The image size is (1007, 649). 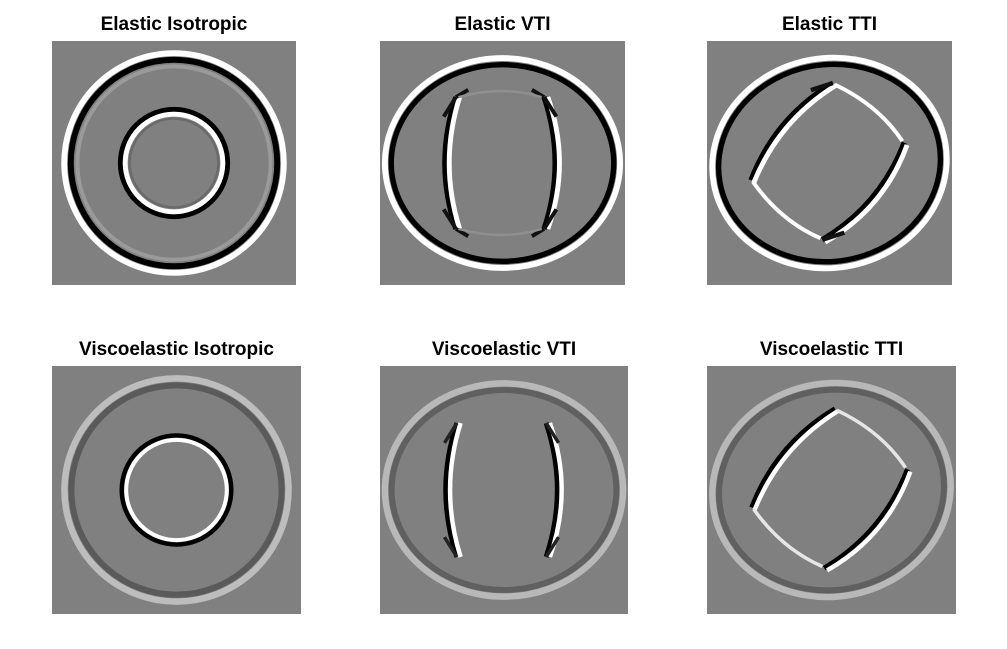 What do you see at coordinates (504, 349) in the screenshot?
I see `panel-title: Viscoelastic VTI` at bounding box center [504, 349].